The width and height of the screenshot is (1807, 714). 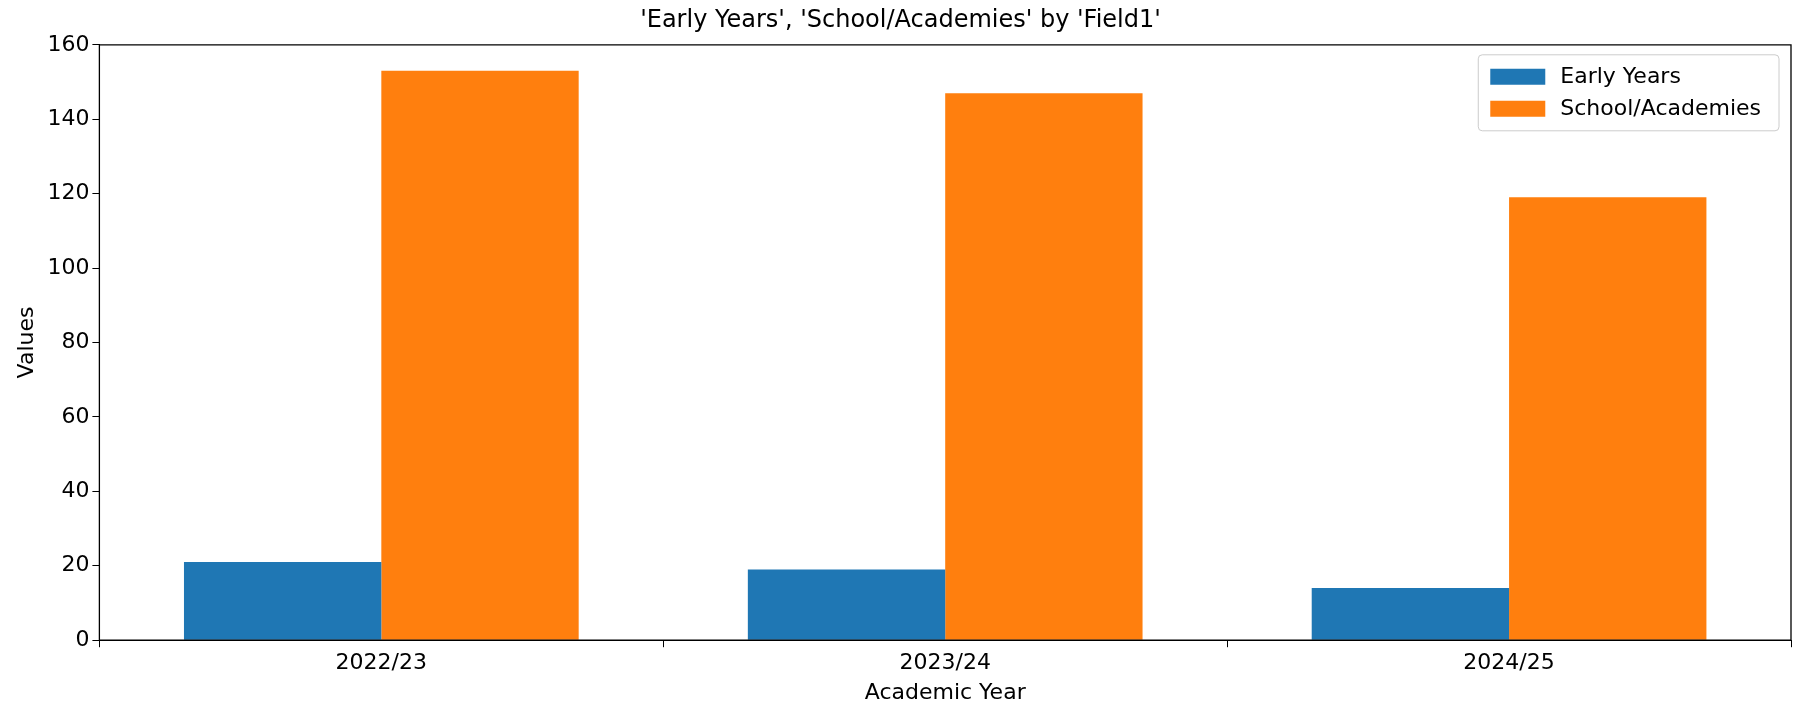 What do you see at coordinates (945, 662) in the screenshot?
I see `x-tick-label: 2023/24` at bounding box center [945, 662].